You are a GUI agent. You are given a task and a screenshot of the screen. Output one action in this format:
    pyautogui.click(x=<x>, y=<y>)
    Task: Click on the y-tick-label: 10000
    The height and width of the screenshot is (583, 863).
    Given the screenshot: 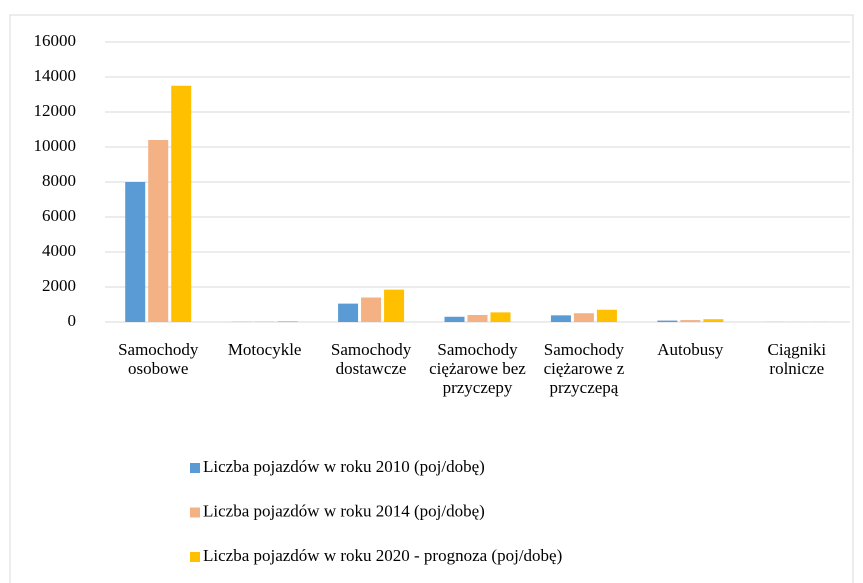 What is the action you would take?
    pyautogui.click(x=55, y=145)
    